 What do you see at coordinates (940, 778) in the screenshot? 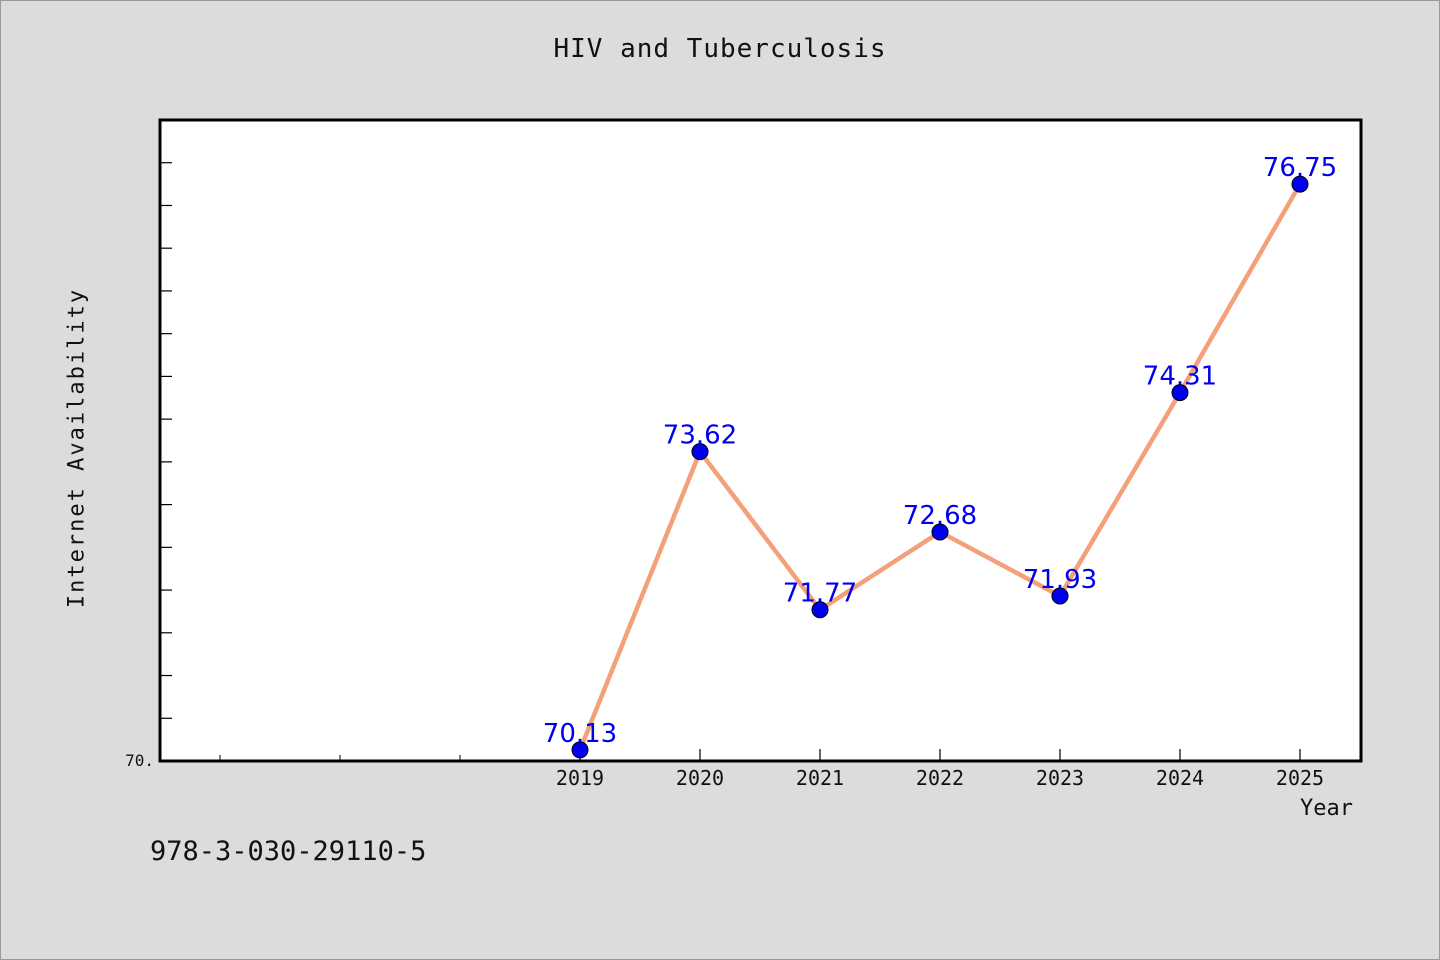
I see `x-tick-label: 2022` at bounding box center [940, 778].